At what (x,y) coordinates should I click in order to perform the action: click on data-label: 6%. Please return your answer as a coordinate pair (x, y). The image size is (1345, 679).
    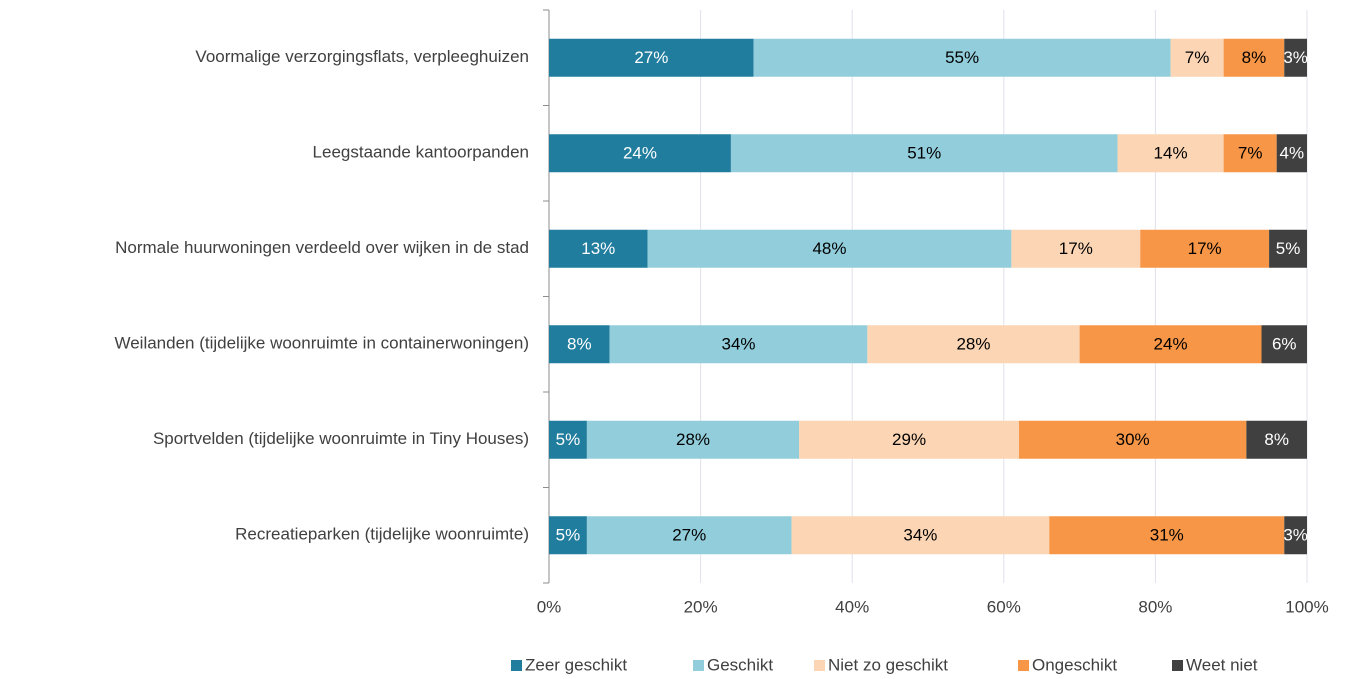
    Looking at the image, I should click on (1284, 344).